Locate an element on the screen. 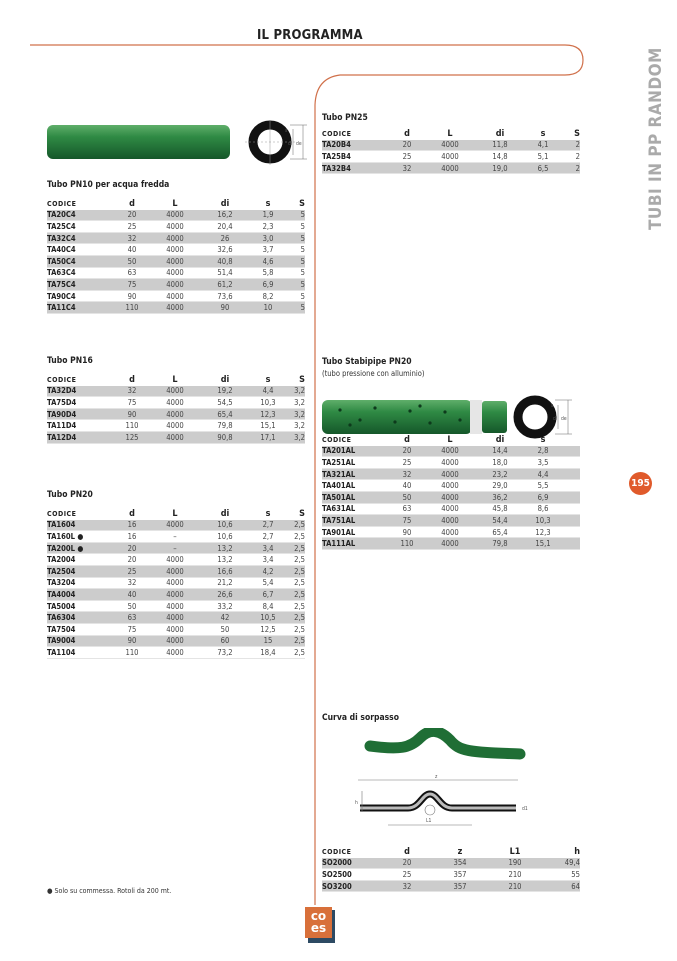  table-cell: SO2000 is located at coordinates (337, 863).